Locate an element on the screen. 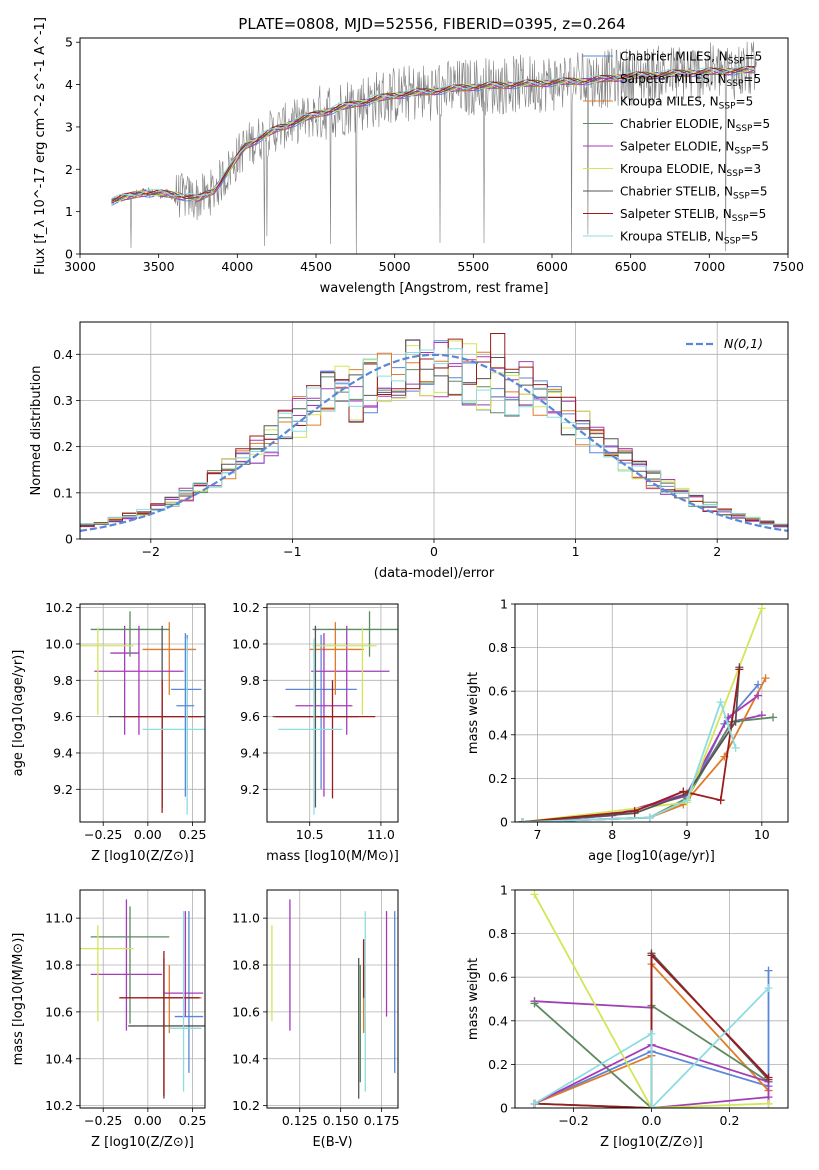 This screenshot has height=1170, width=819. x-tick-label: 0.25 is located at coordinates (193, 834).